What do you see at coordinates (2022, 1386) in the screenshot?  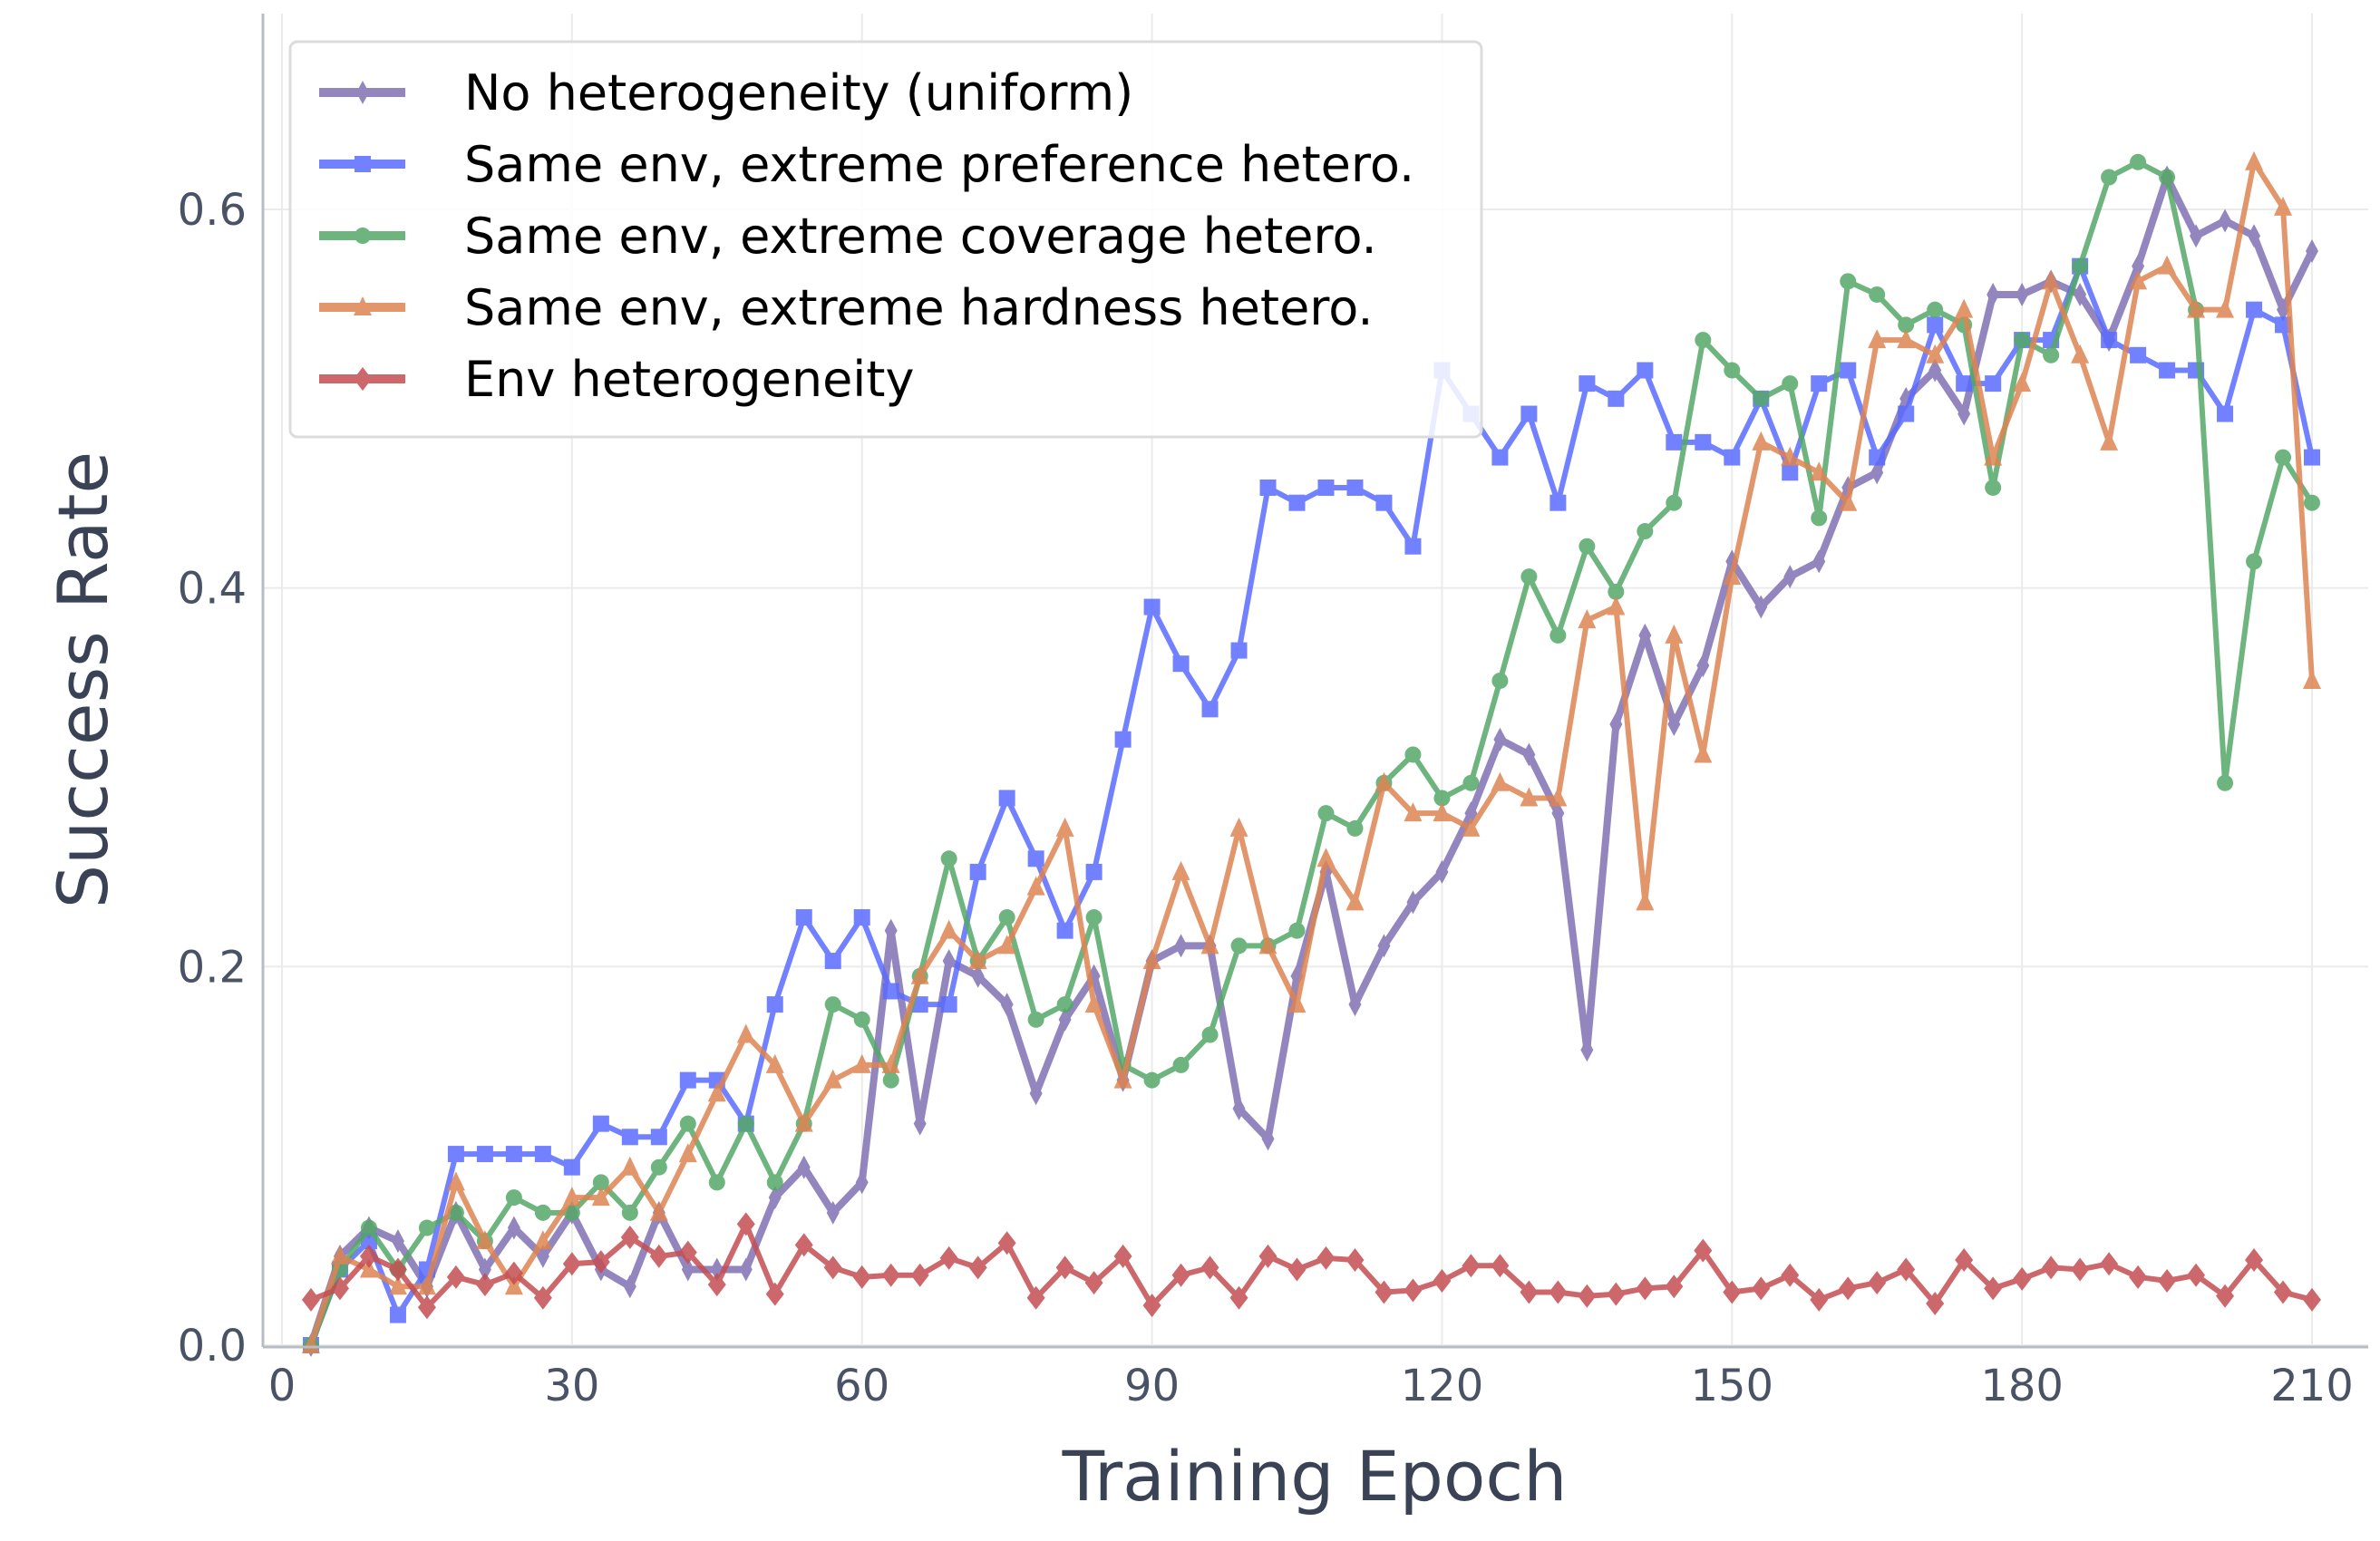 I see `x-tick-label: 180` at bounding box center [2022, 1386].